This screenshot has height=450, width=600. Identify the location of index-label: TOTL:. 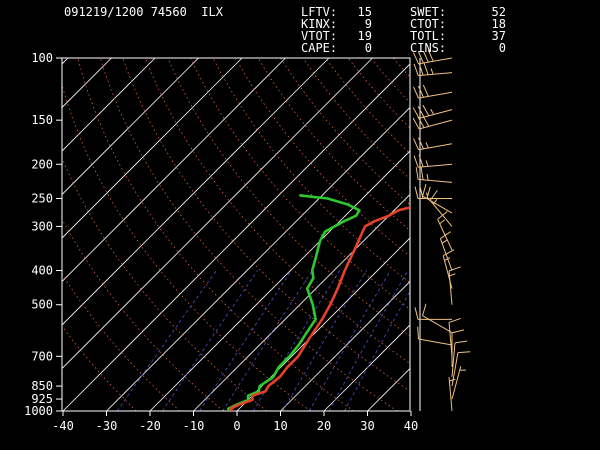
(428, 36).